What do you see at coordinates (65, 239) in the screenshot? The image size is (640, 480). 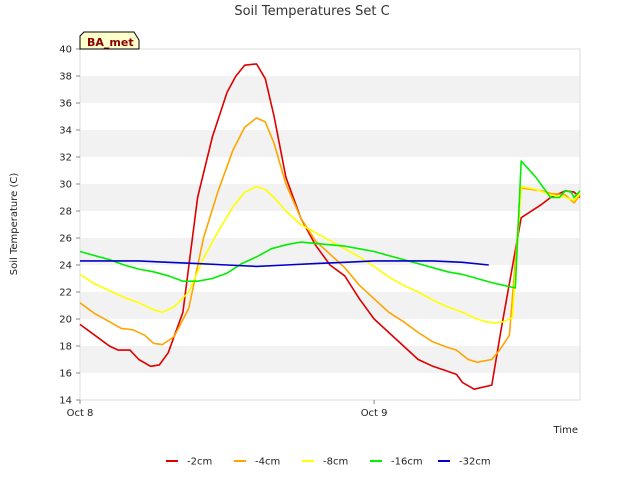 I see `y-tick-label: 26` at bounding box center [65, 239].